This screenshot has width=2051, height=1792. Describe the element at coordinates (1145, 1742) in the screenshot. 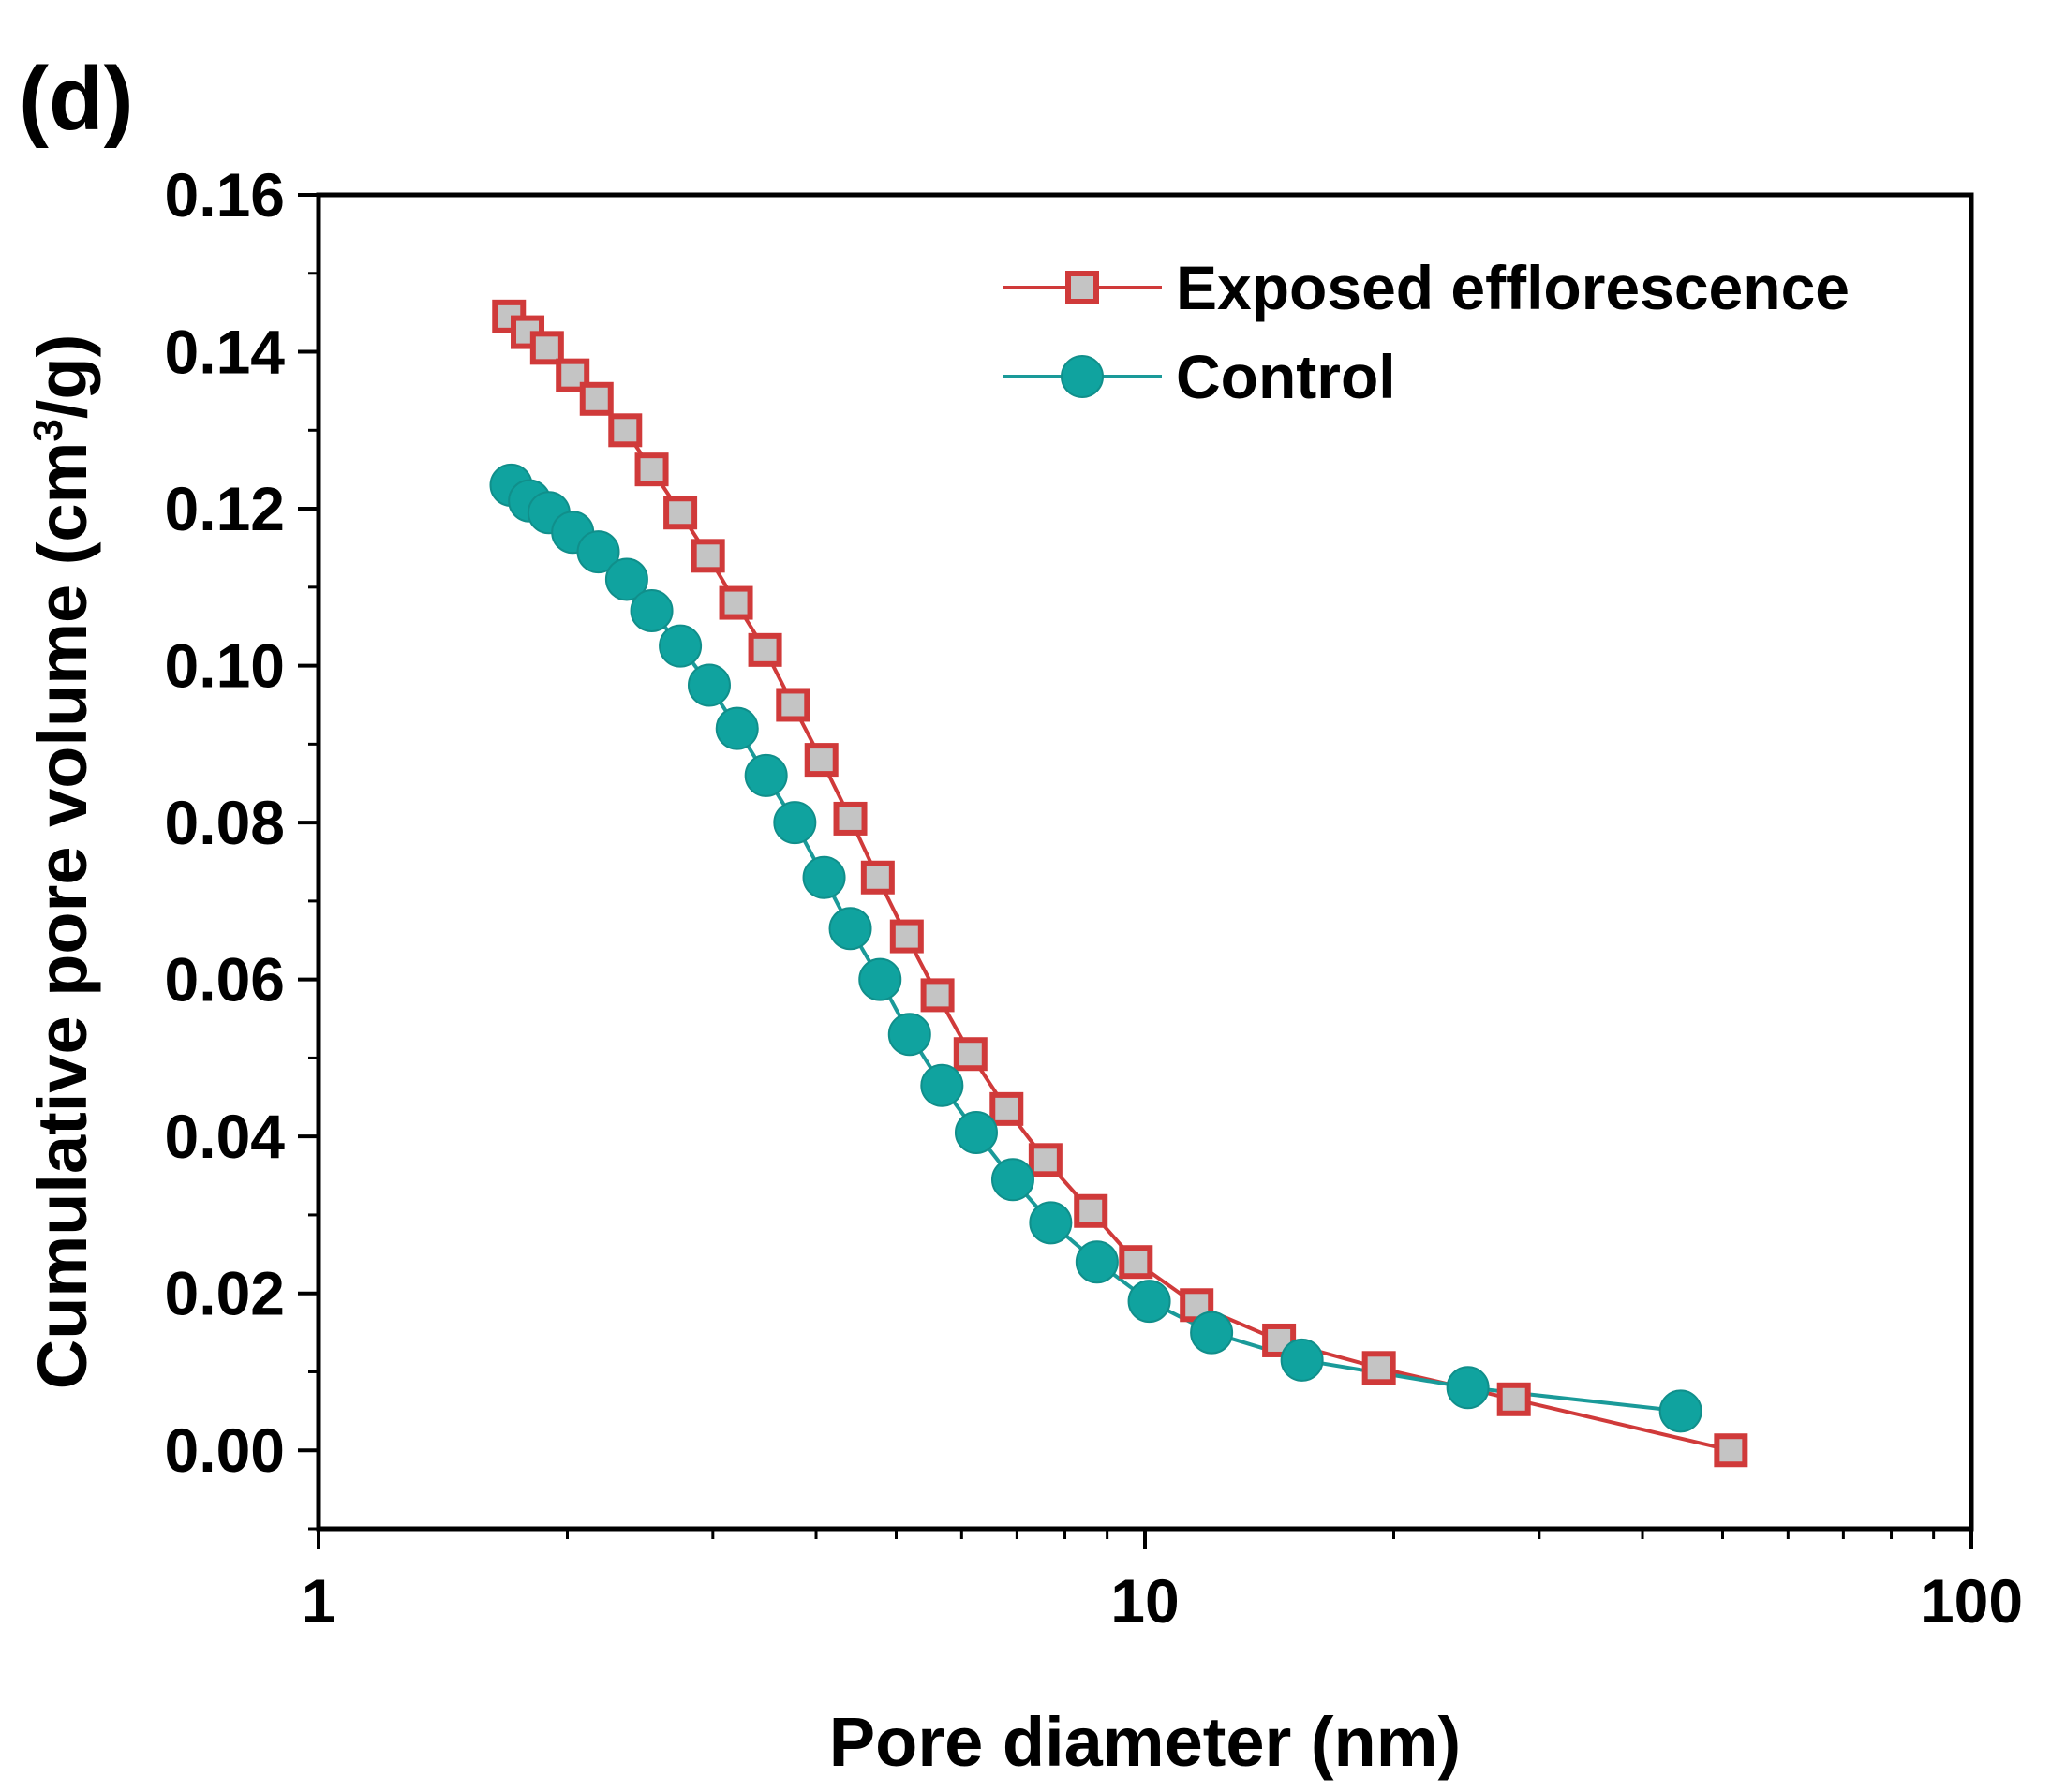

I see `x-axis-title: Pore diameter (nm)` at that location.